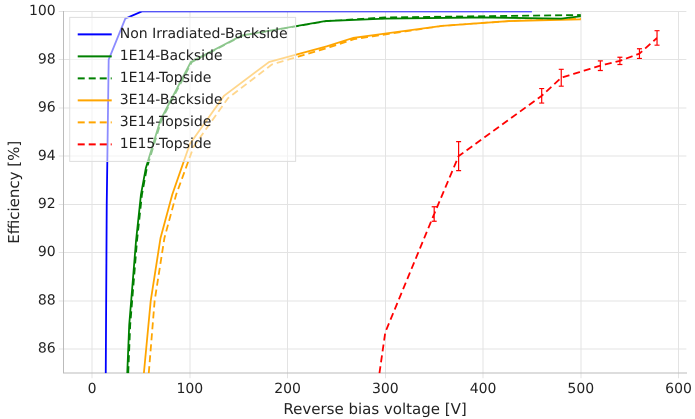 This screenshot has width=695, height=419. Describe the element at coordinates (47, 108) in the screenshot. I see `y-tick-label: 96` at that location.